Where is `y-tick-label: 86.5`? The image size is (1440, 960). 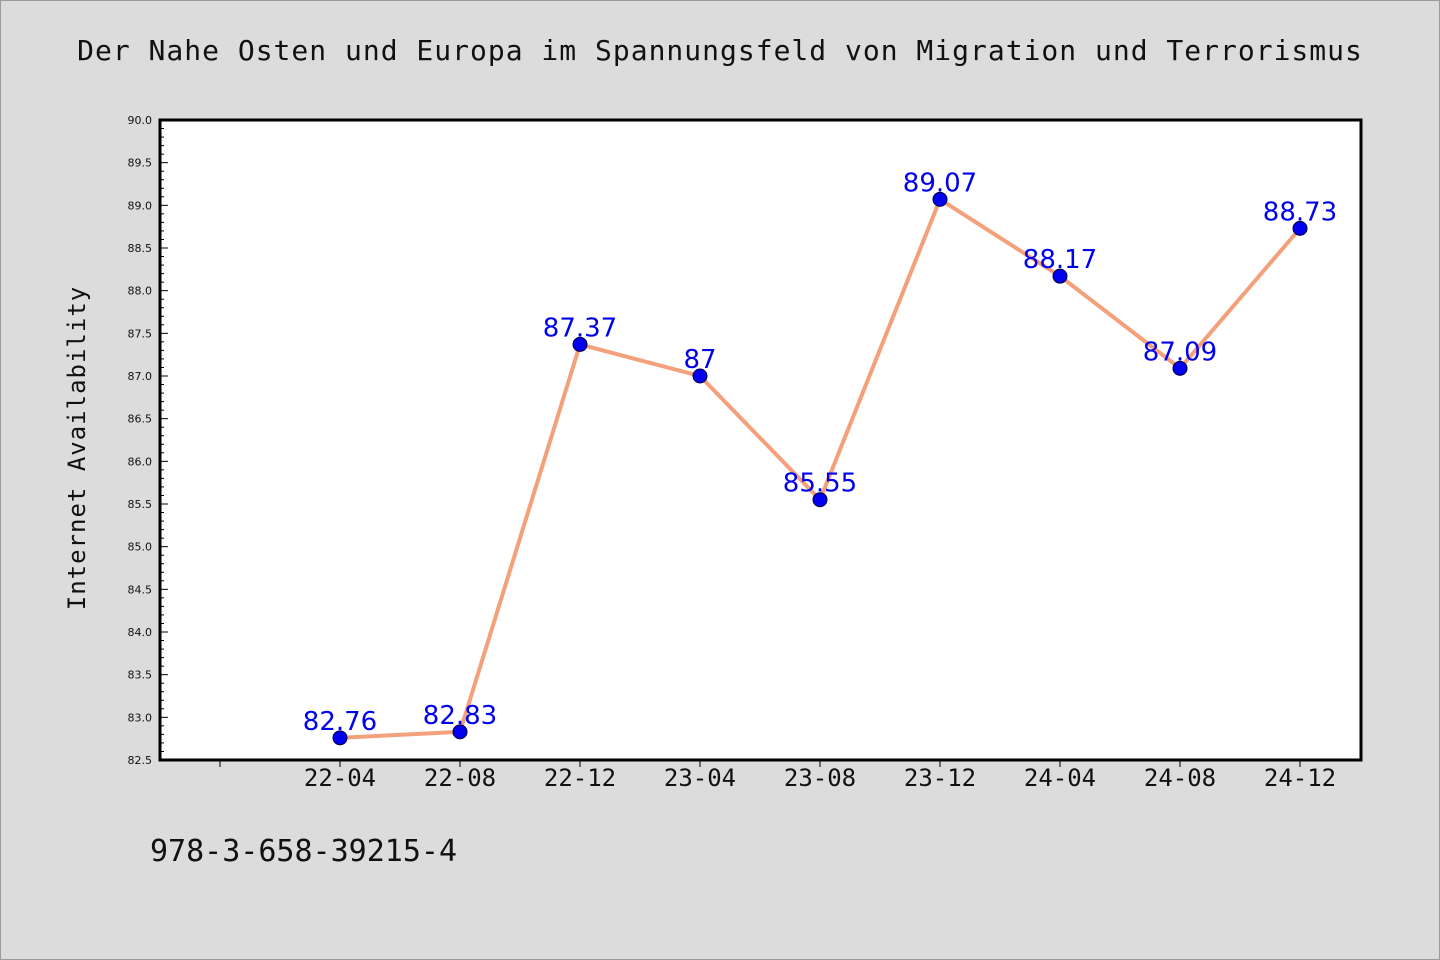 y-tick-label: 86.5 is located at coordinates (140, 419).